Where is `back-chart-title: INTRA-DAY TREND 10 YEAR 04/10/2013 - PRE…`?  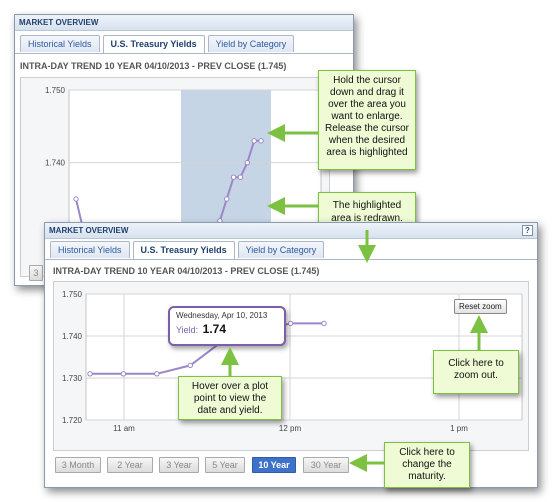
back-chart-title: INTRA-DAY TREND 10 YEAR 04/10/2013 - PRE… is located at coordinates (153, 66).